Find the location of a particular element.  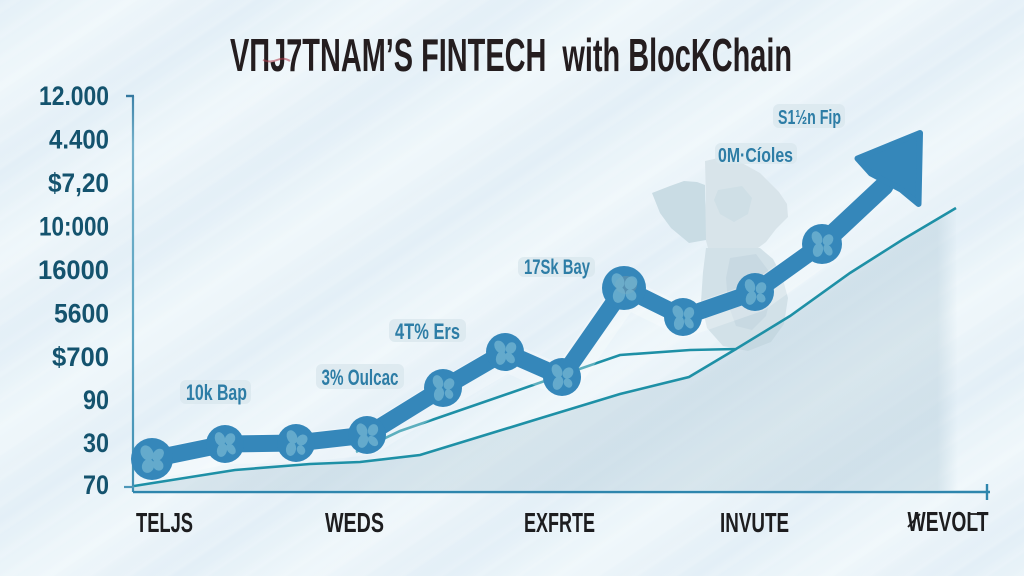

svg-text: 90 is located at coordinates (96, 400).